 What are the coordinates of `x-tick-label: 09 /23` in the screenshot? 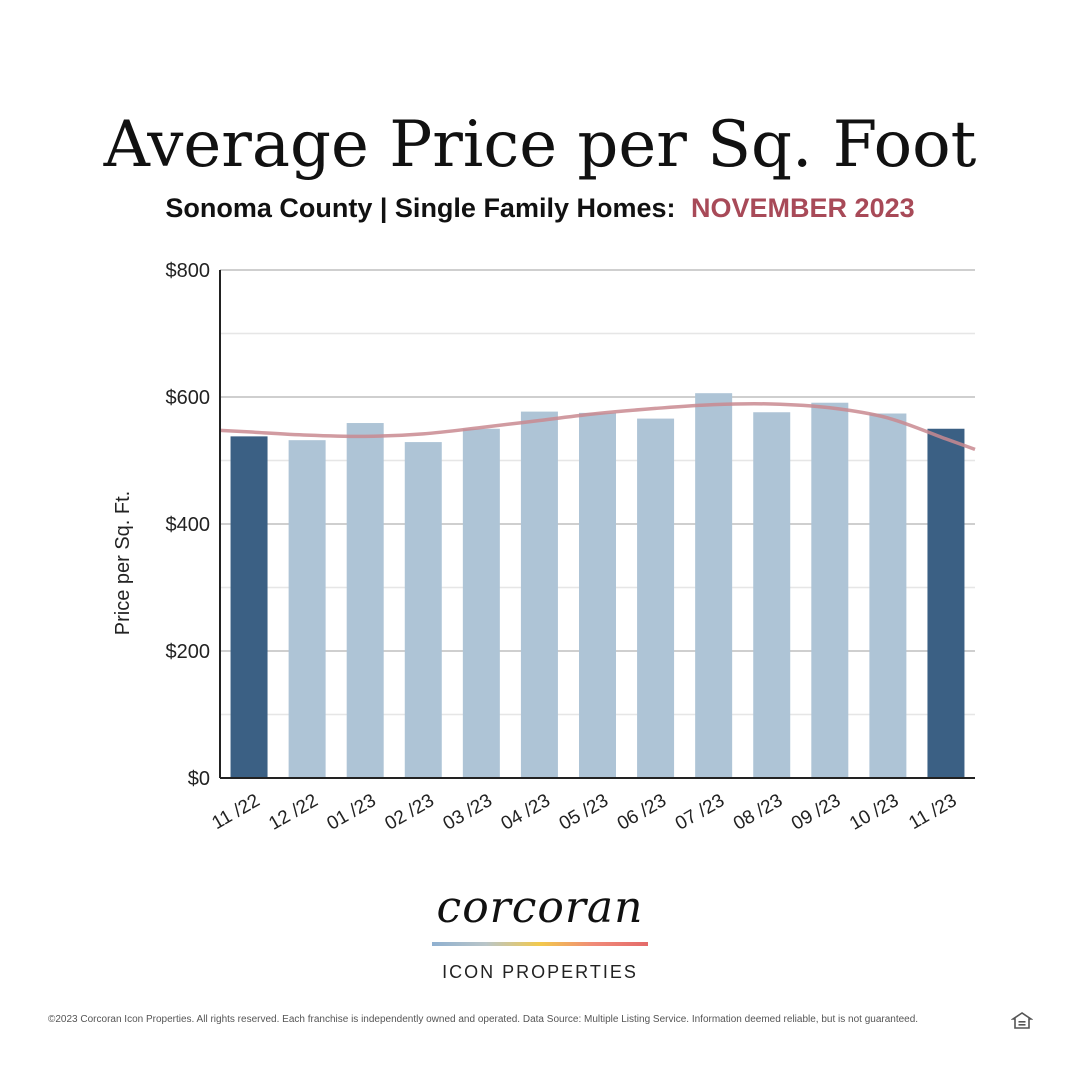 It's located at (816, 812).